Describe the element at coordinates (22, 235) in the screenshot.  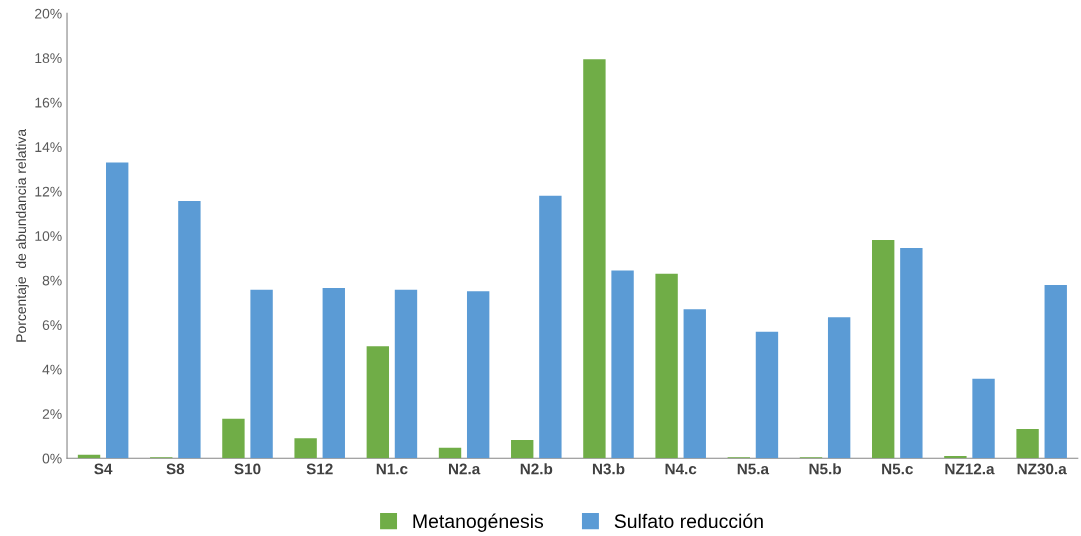
I see `y-axis-title: Porcentaje de abundancia relativa` at that location.